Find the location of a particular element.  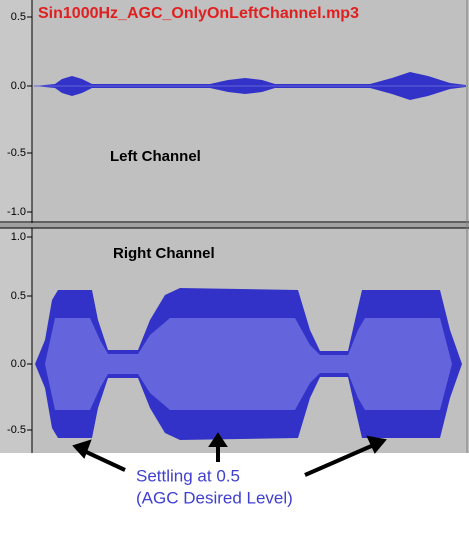

channel-label: Left Channel is located at coordinates (155, 156).